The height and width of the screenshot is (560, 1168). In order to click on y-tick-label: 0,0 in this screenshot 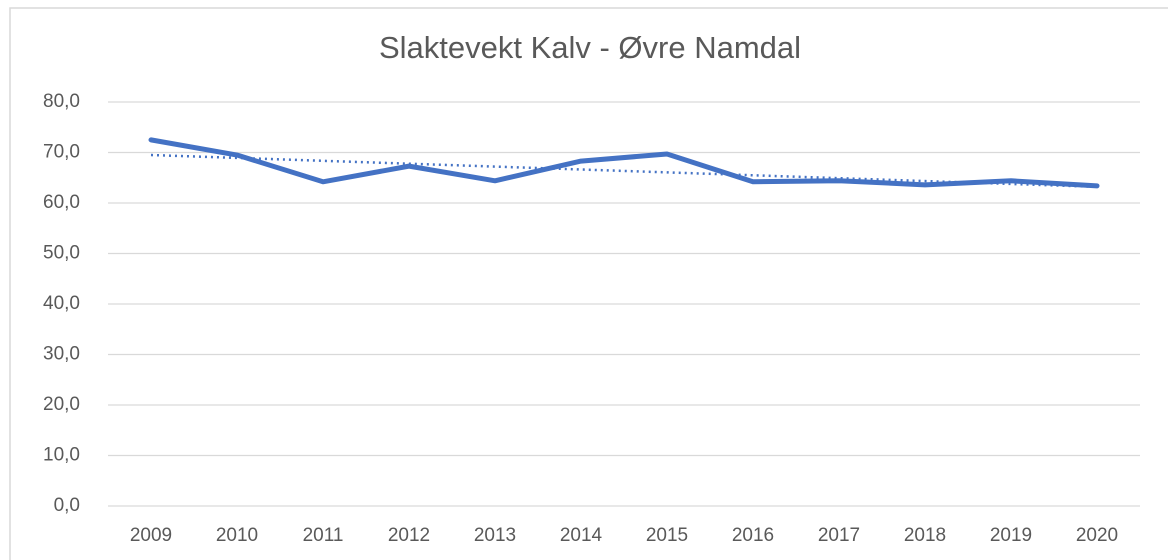, I will do `click(67, 505)`.